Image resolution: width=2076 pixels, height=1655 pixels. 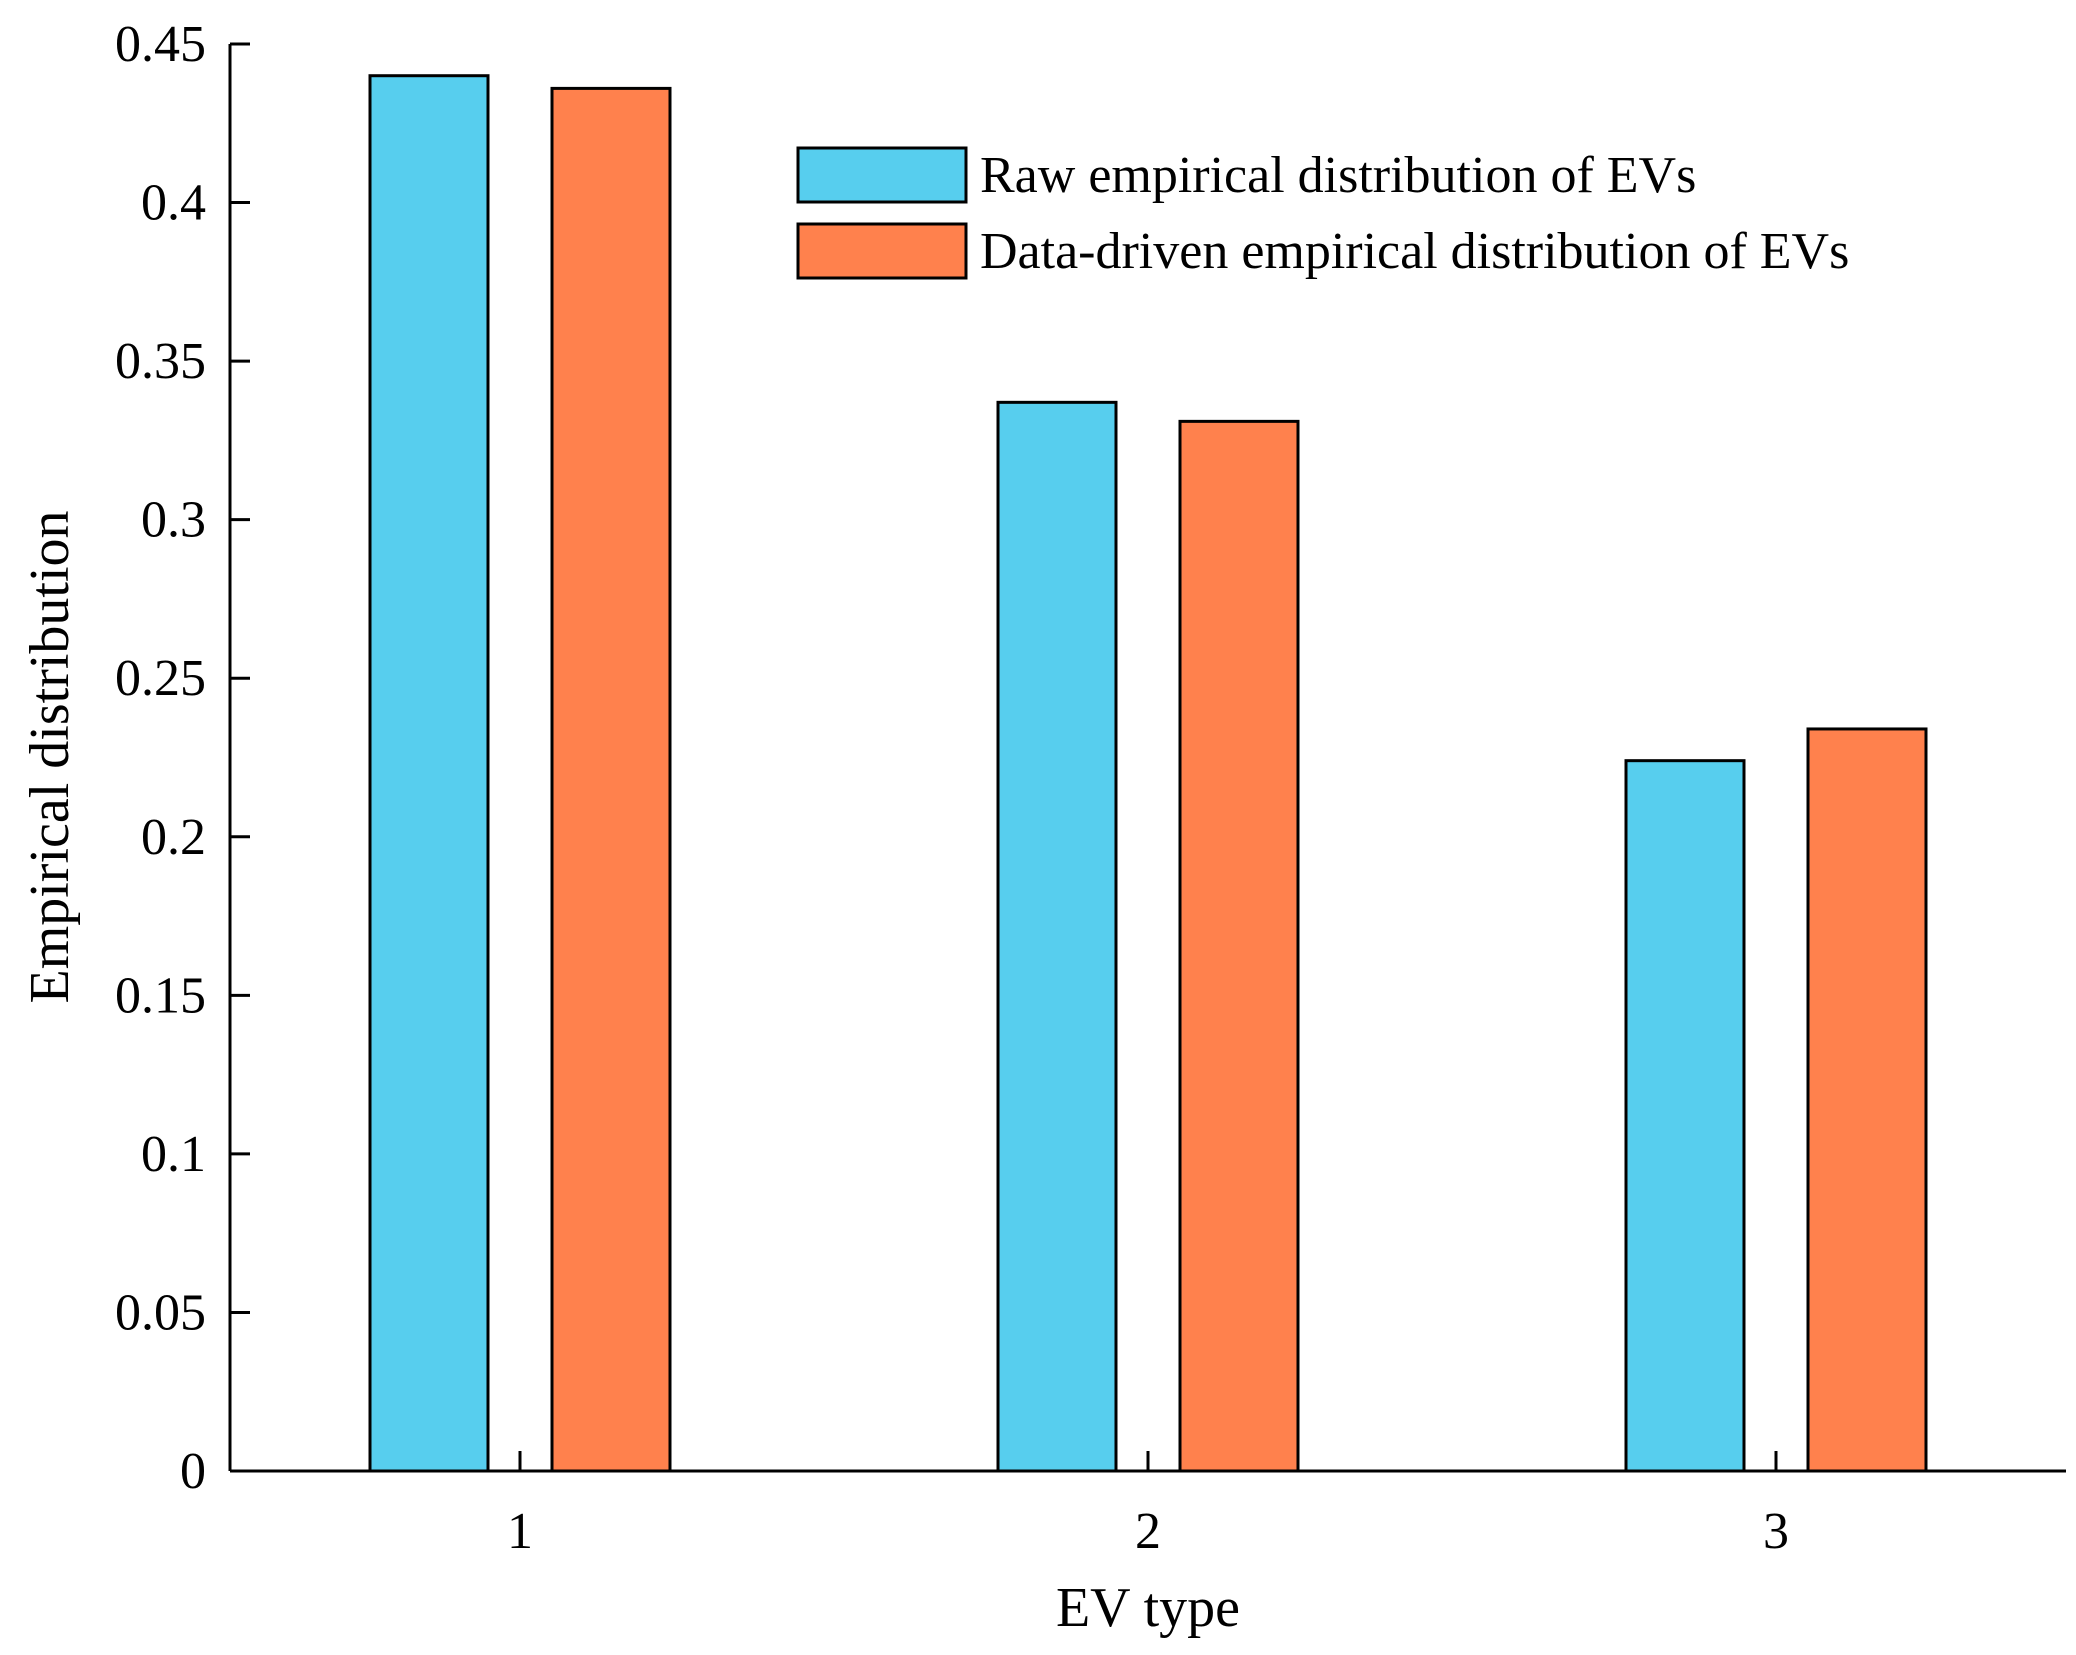 I want to click on y-tick-label: 0.05, so click(x=160, y=1312).